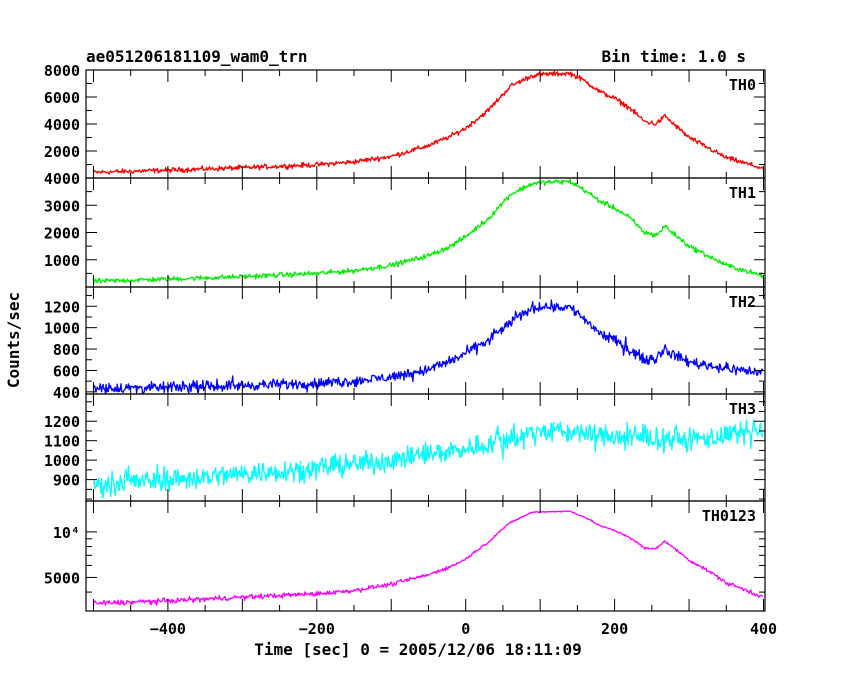 This screenshot has height=680, width=850. I want to click on th2-y-tick-label: 1000, so click(62, 329).